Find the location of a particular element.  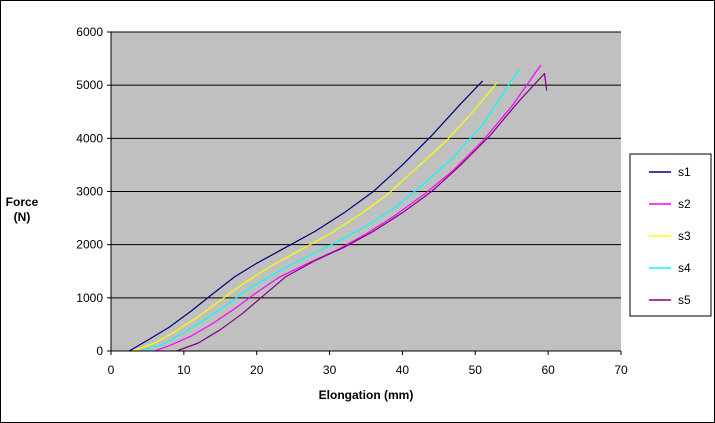

y-tick-label-3: 3000 is located at coordinates (89, 192).